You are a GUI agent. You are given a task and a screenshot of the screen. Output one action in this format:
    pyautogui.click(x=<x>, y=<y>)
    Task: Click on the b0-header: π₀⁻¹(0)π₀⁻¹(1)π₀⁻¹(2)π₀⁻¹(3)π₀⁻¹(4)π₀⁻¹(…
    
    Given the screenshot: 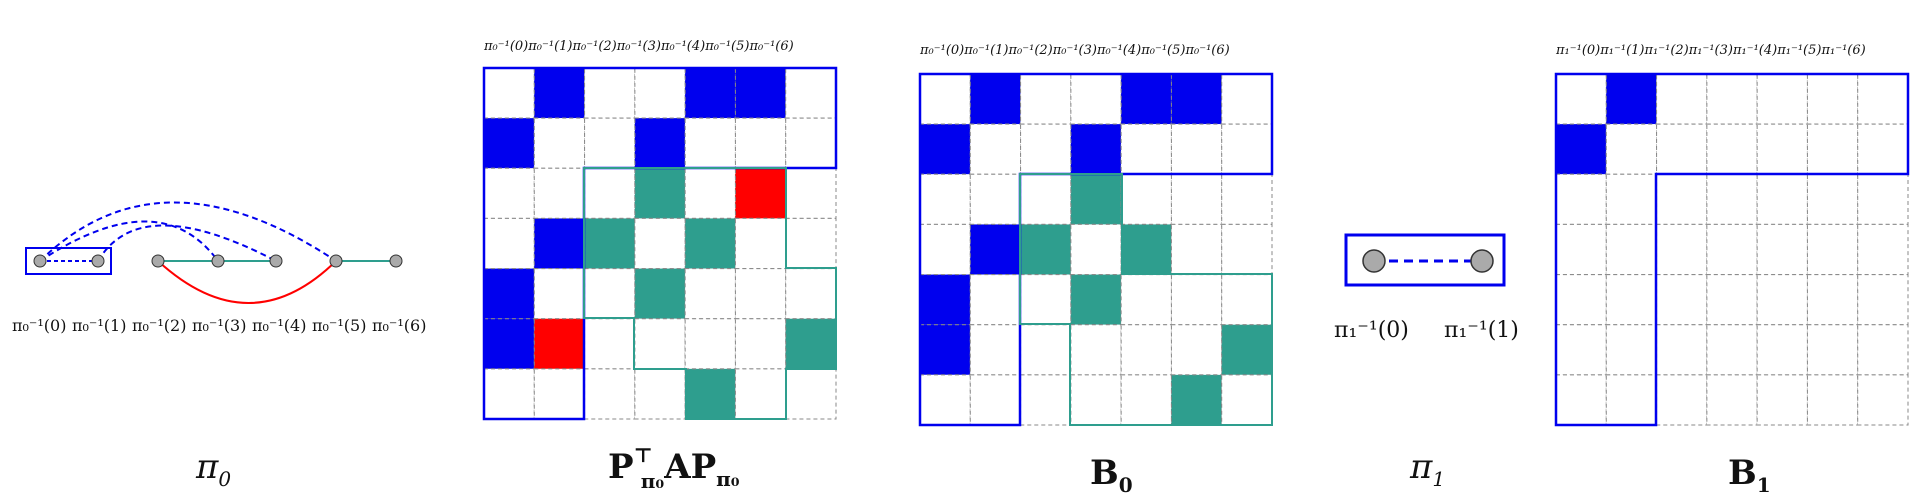 What is the action you would take?
    pyautogui.click(x=1074, y=50)
    